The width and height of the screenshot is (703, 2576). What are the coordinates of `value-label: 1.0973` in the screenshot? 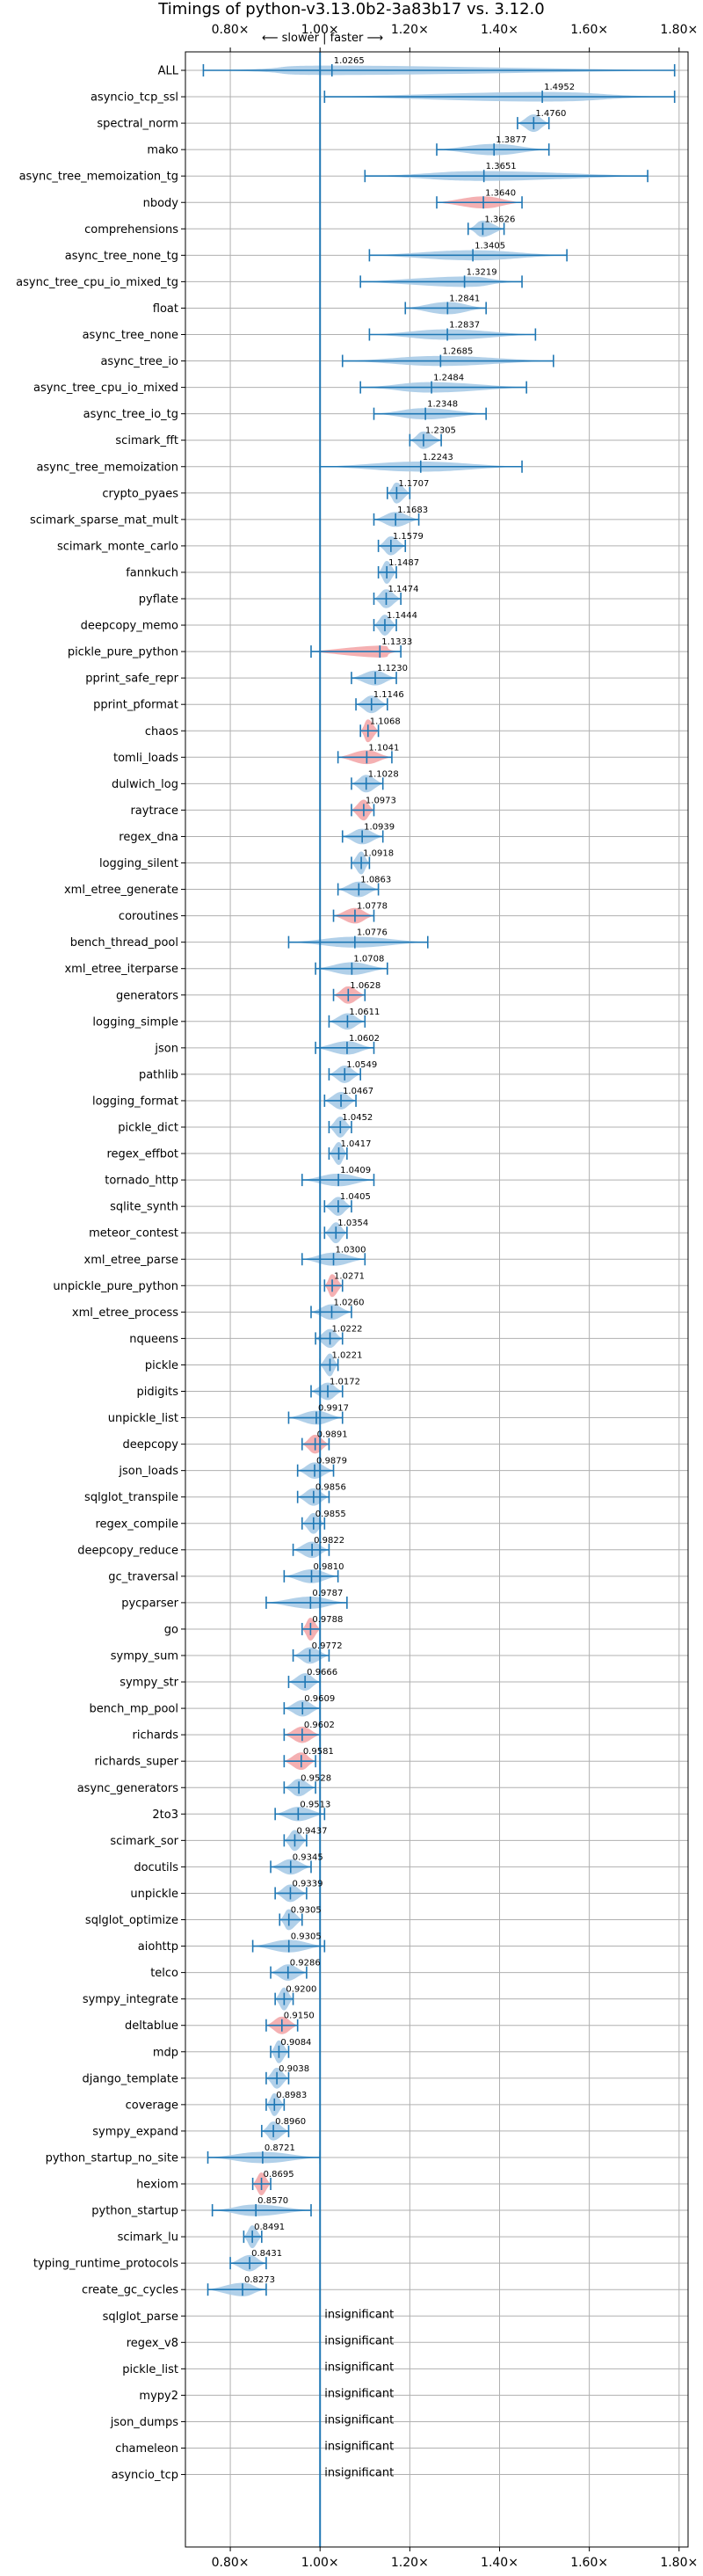 It's located at (381, 800).